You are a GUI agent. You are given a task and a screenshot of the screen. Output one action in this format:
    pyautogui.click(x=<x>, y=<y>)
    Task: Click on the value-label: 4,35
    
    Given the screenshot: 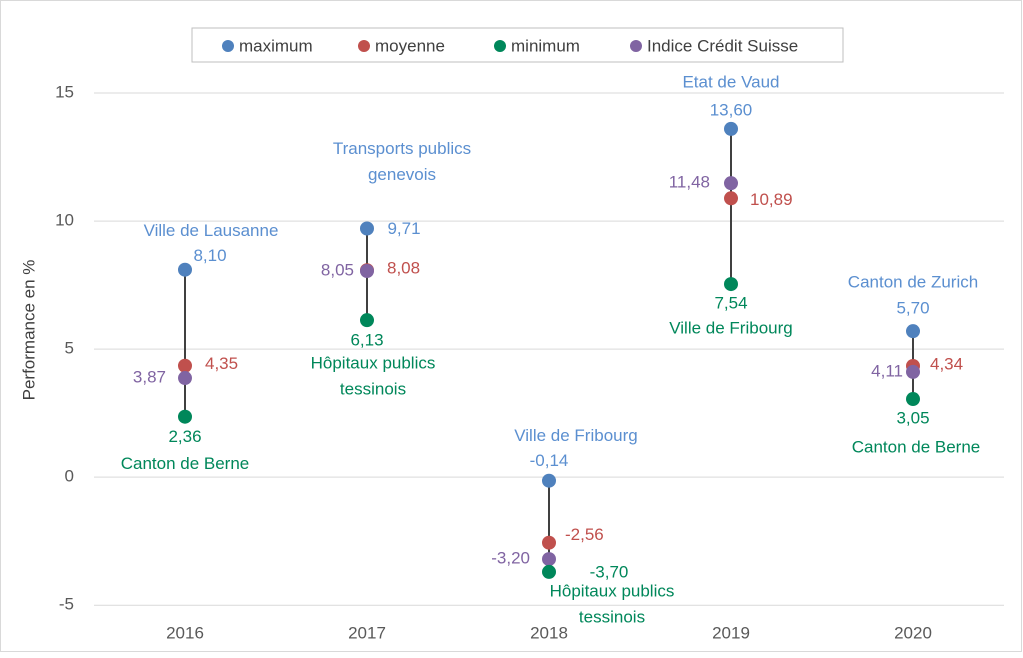 What is the action you would take?
    pyautogui.click(x=221, y=363)
    